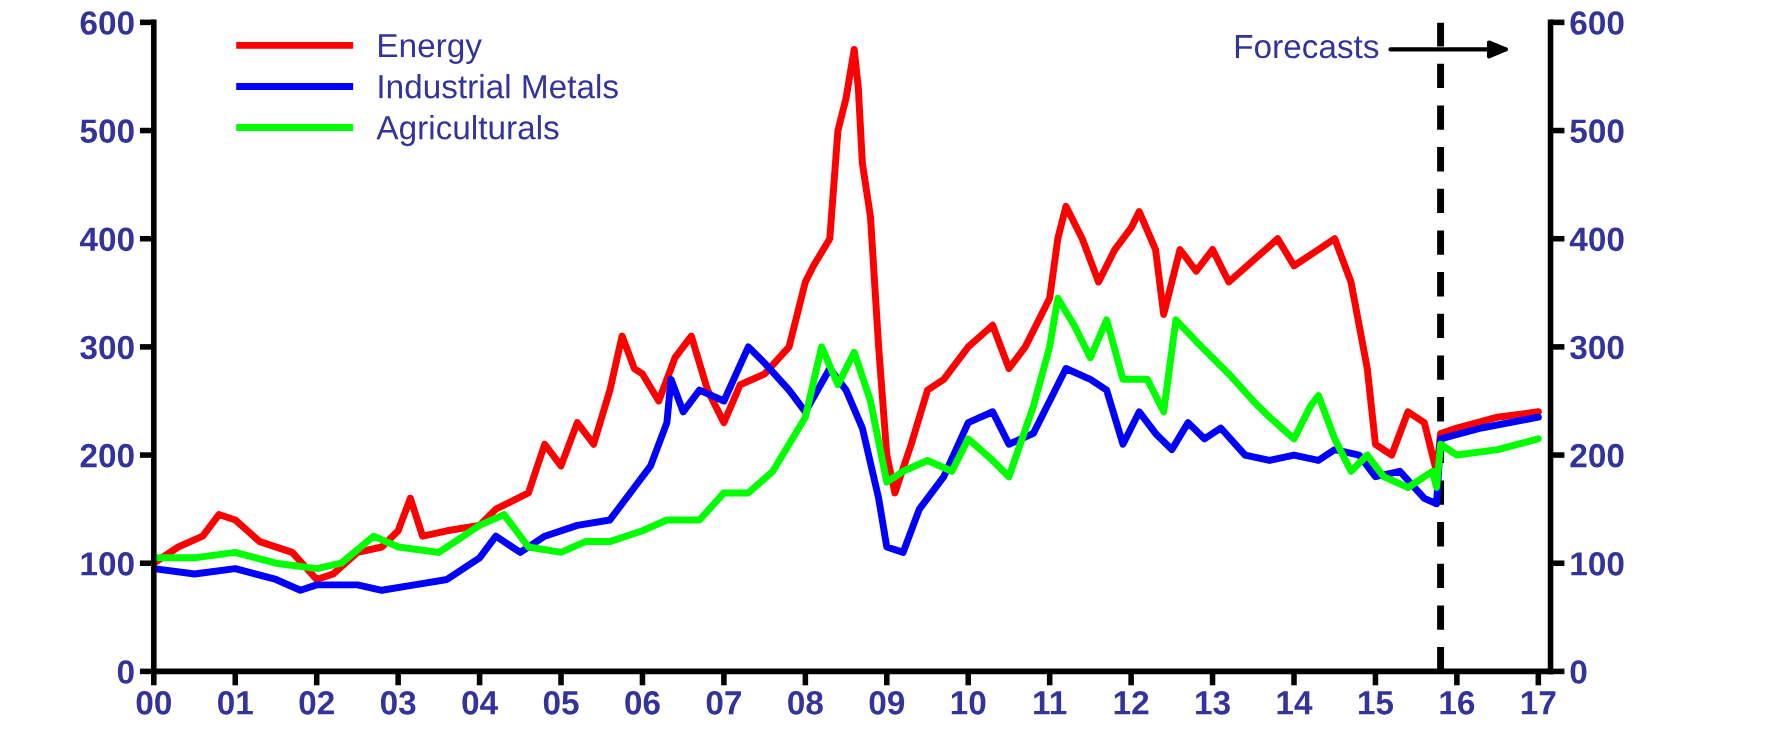  What do you see at coordinates (1597, 131) in the screenshot?
I see `y2-tick-label: 500` at bounding box center [1597, 131].